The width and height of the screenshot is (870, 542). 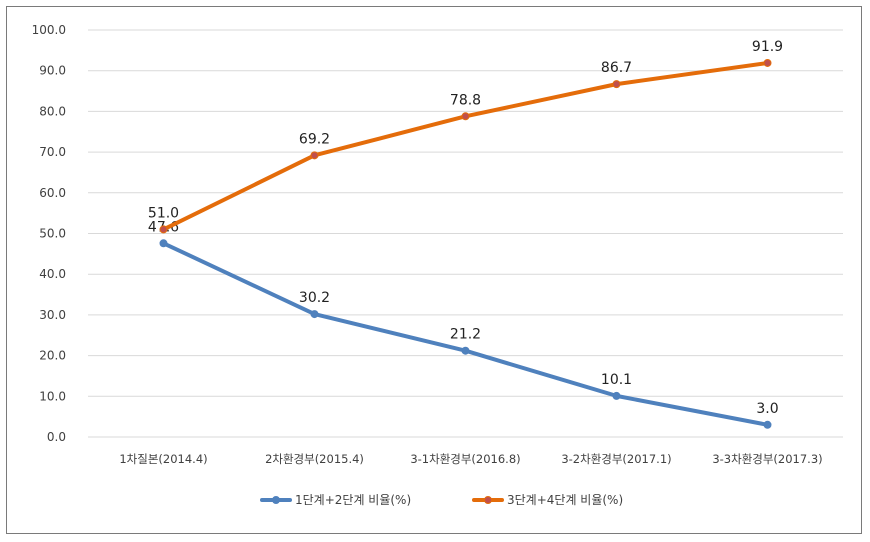 I want to click on series-1-data-label-0: 51.0, so click(x=163, y=213).